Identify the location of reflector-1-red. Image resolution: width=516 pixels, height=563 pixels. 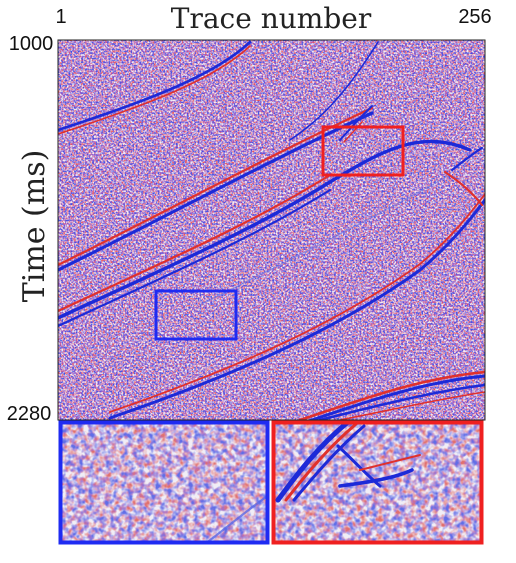
(154, 90).